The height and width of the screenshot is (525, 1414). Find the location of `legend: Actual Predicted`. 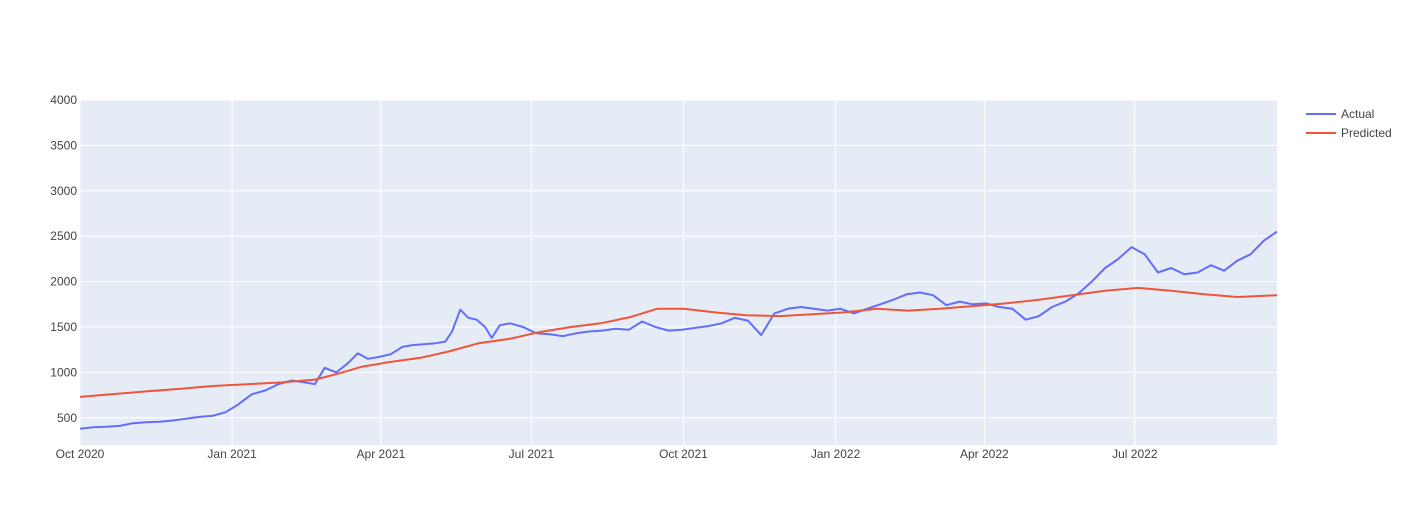

legend: Actual Predicted is located at coordinates (1349, 123).